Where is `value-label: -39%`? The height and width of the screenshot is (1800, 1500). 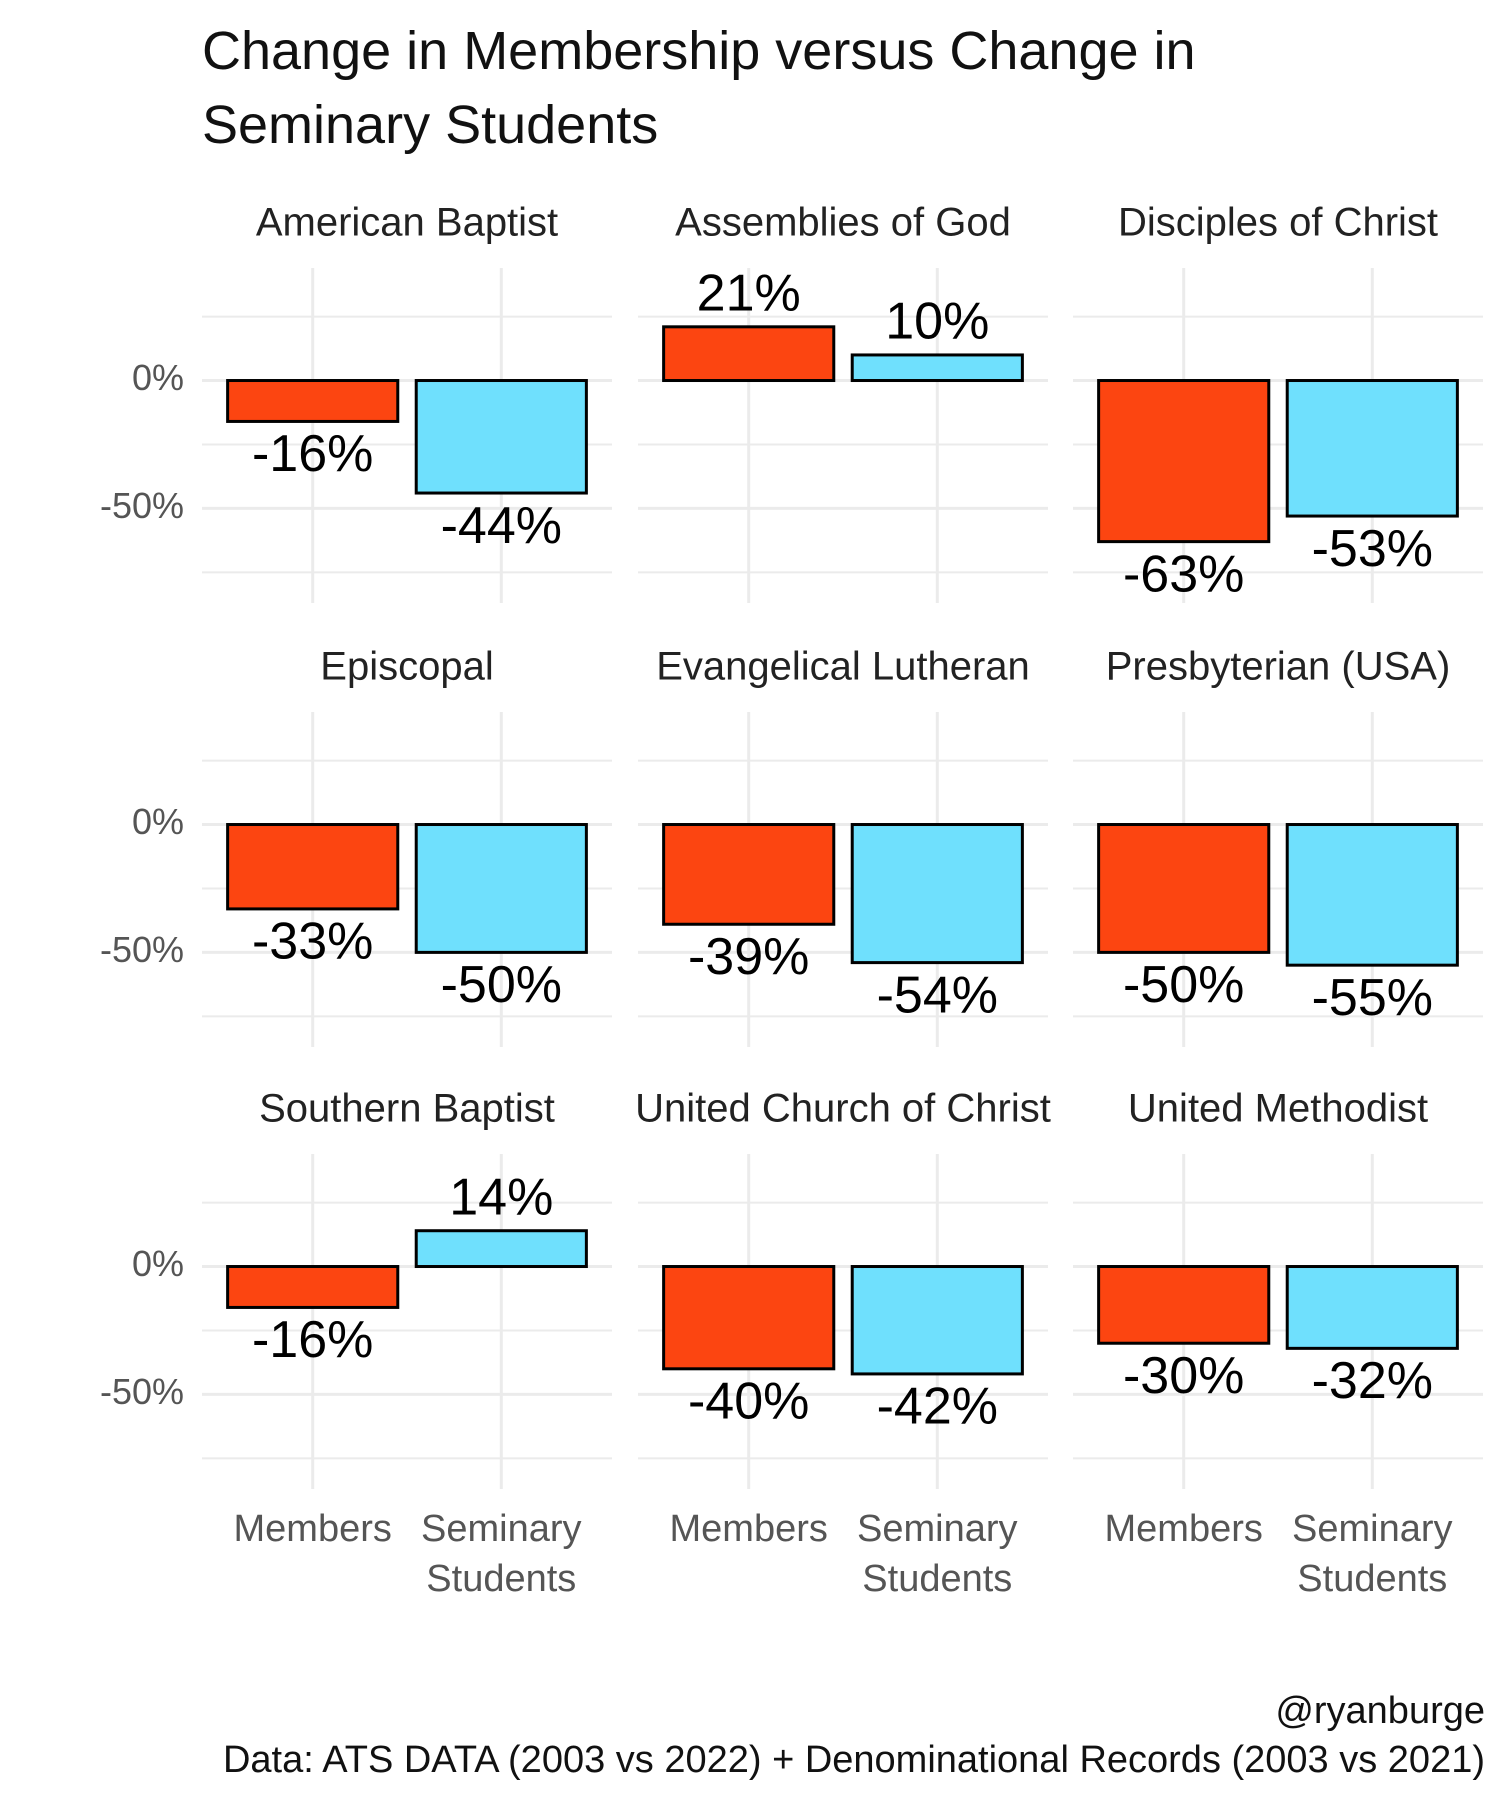
value-label: -39% is located at coordinates (748, 957).